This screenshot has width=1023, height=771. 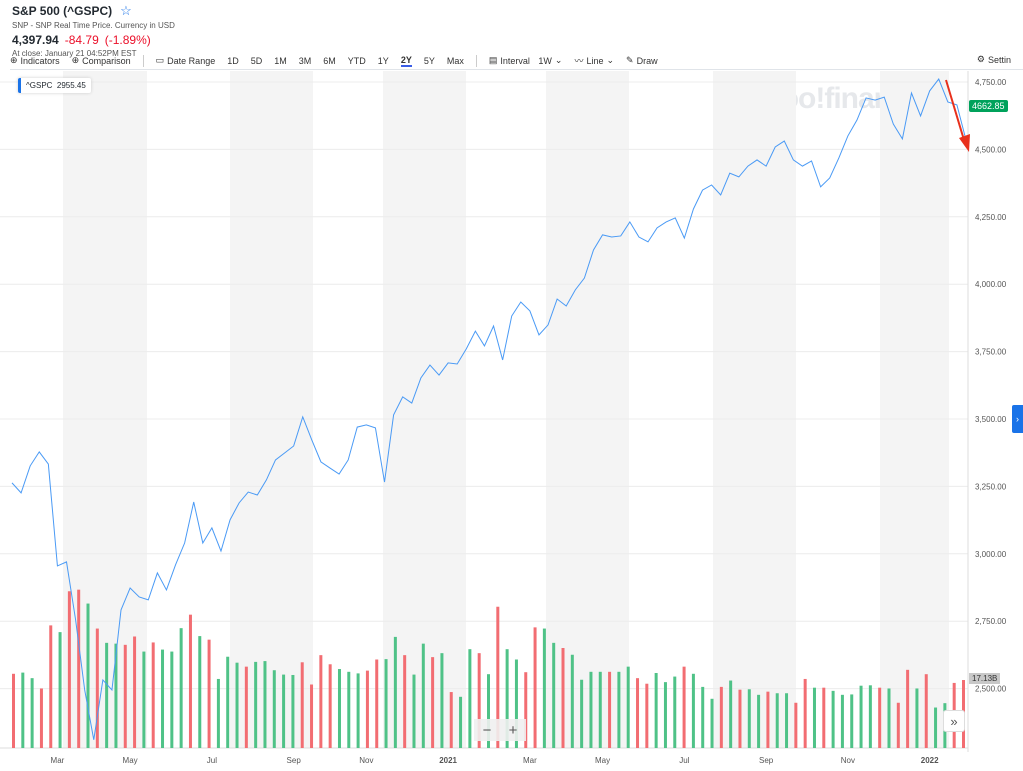 I want to click on zoom-in-button: +, so click(x=513, y=730).